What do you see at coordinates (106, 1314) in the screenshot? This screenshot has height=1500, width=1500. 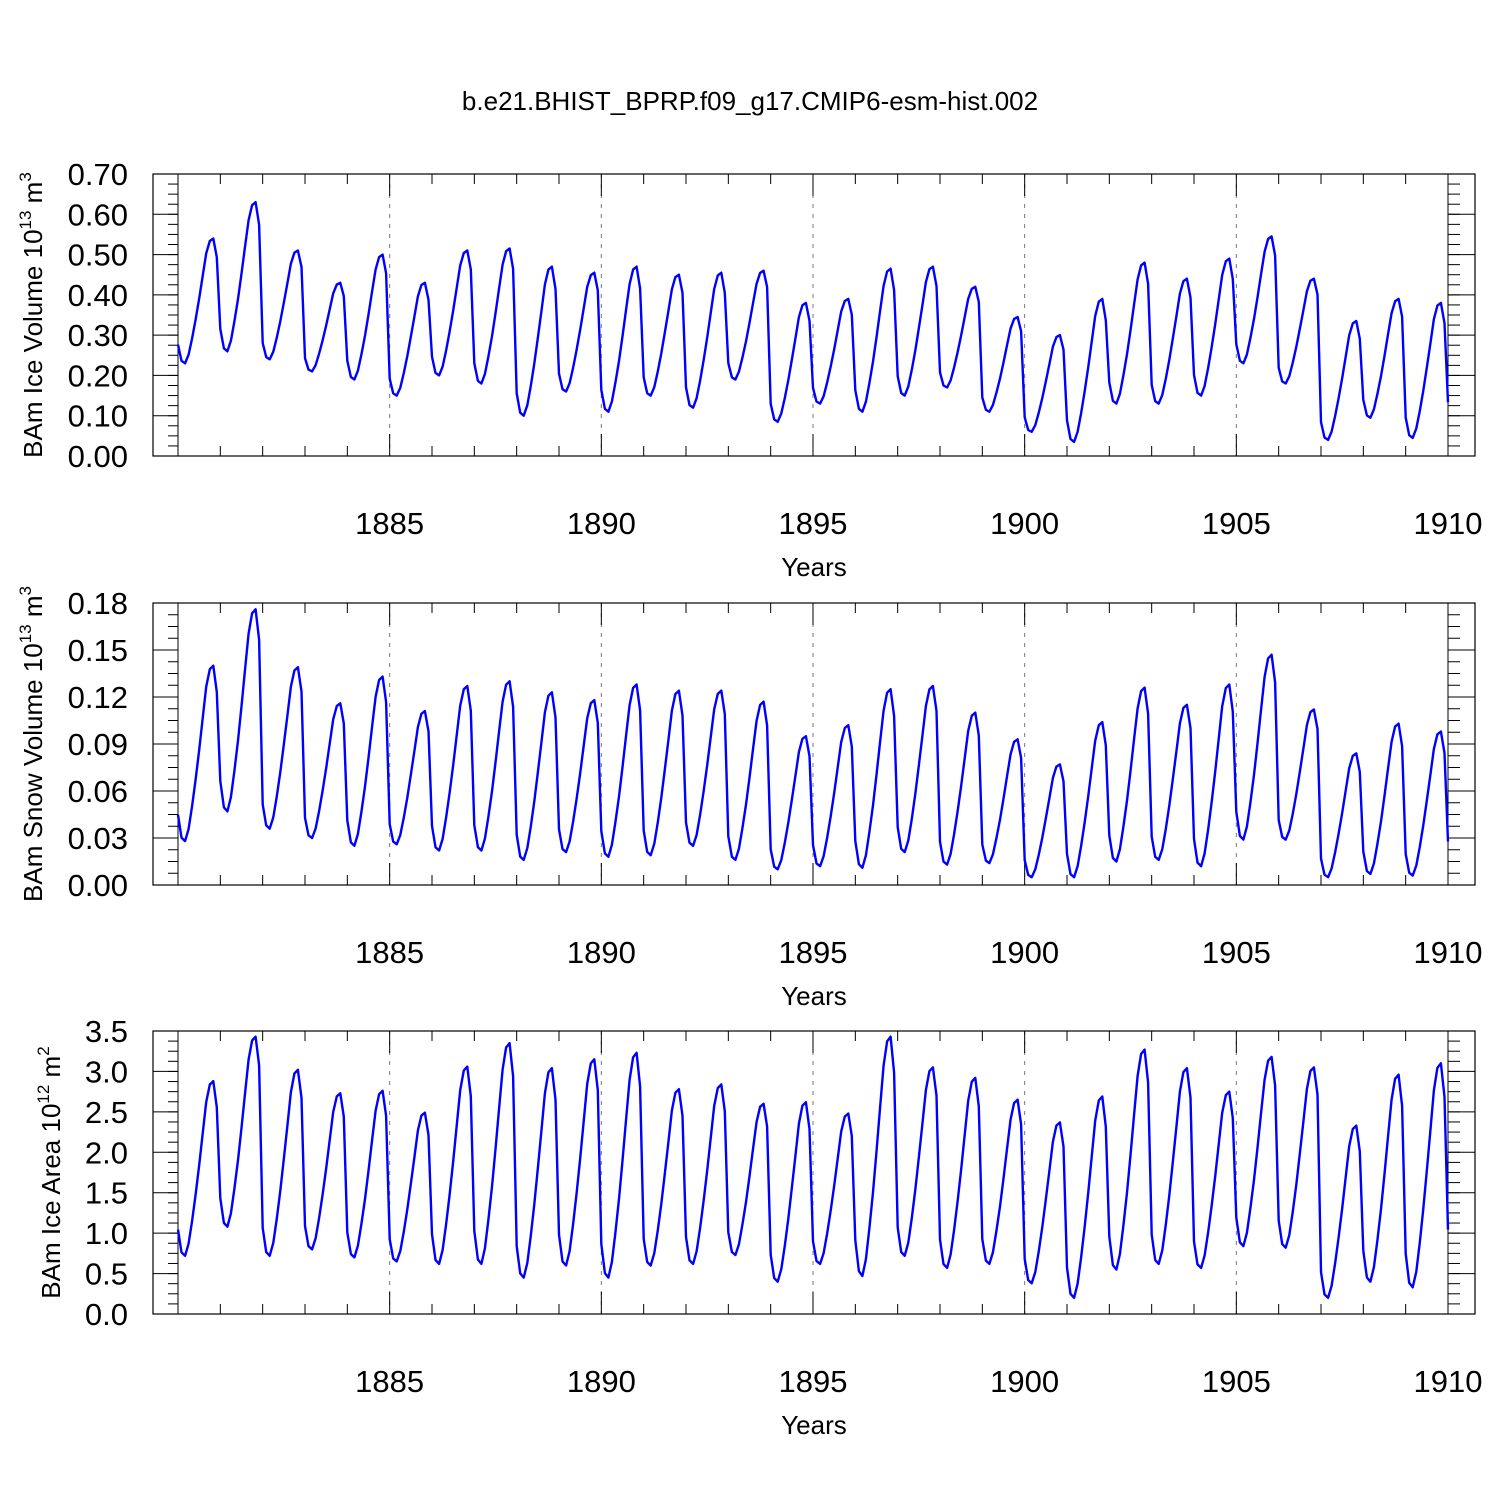 I see `y-tick-label: 0.0` at bounding box center [106, 1314].